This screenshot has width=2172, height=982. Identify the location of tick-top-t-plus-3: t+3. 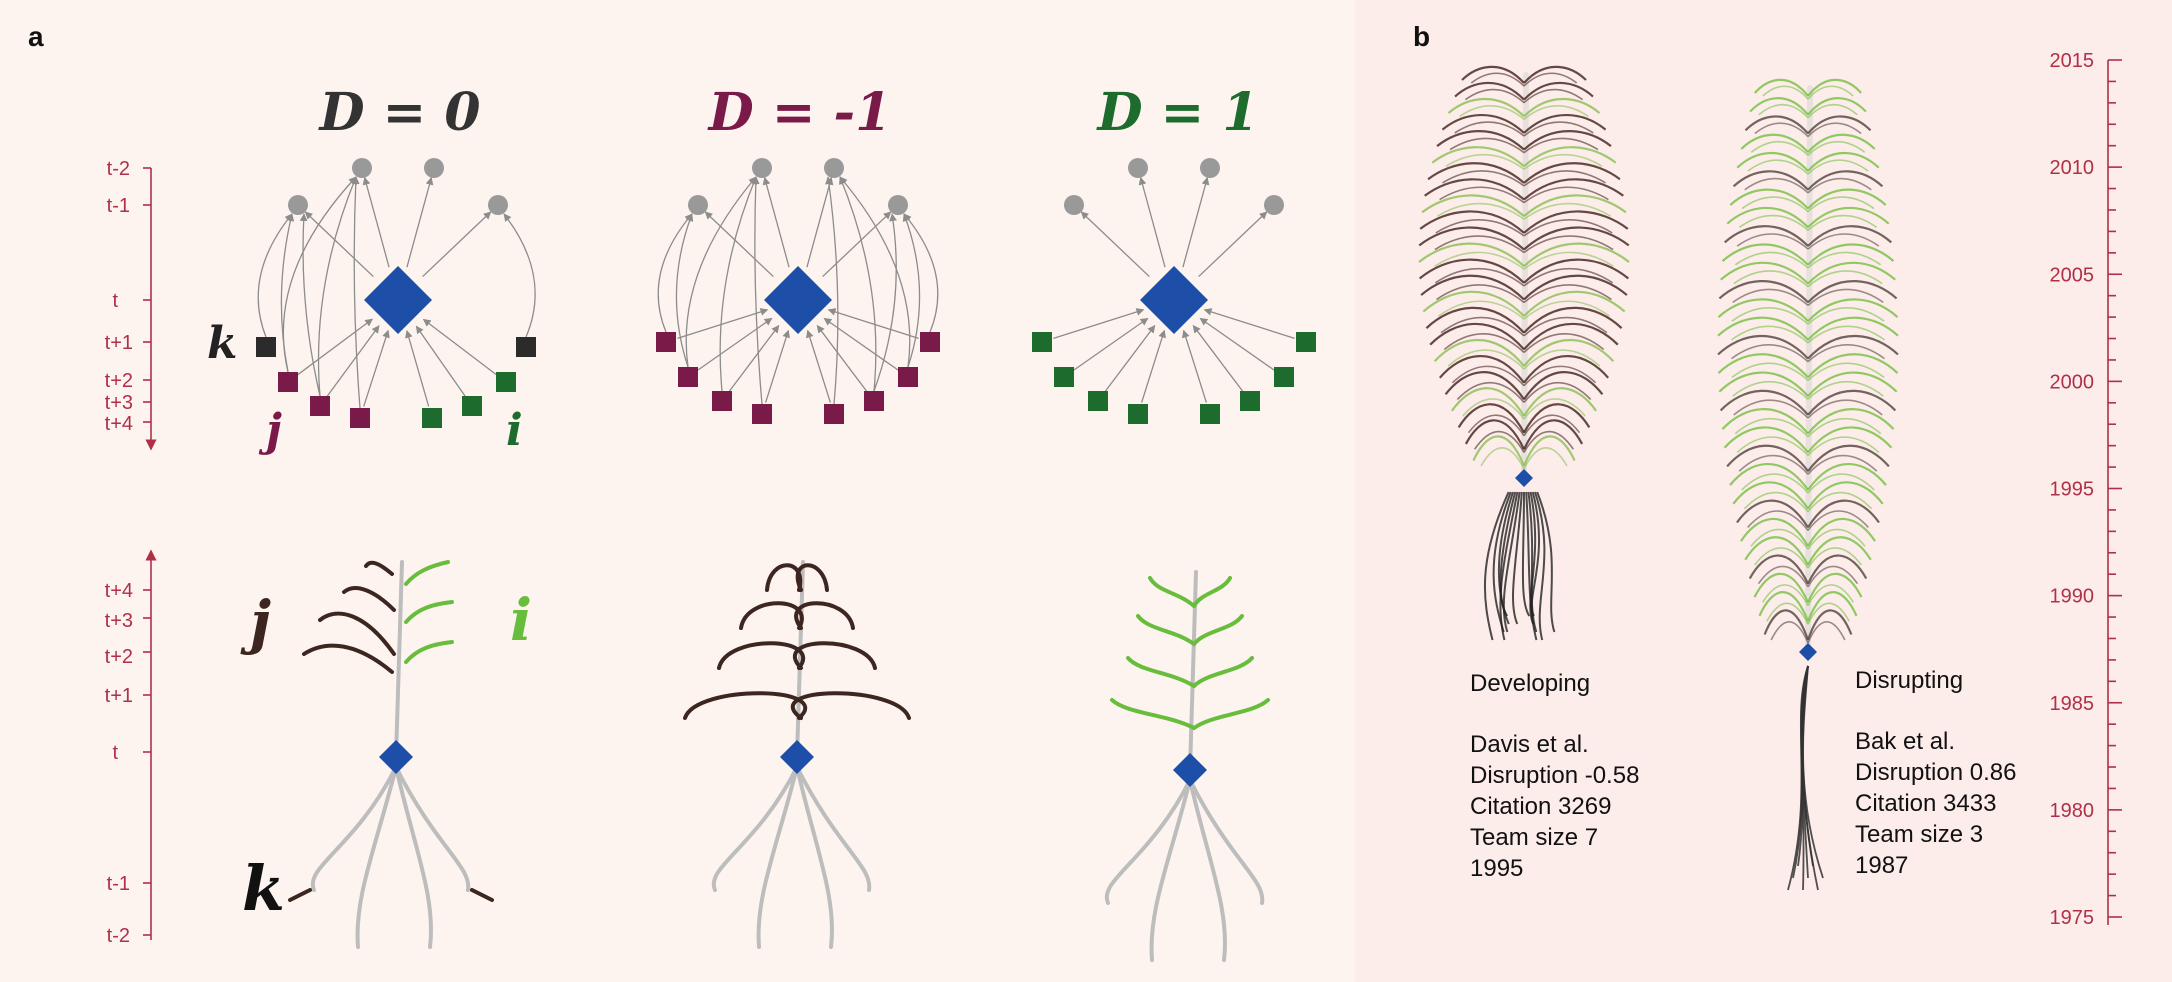
(119, 403).